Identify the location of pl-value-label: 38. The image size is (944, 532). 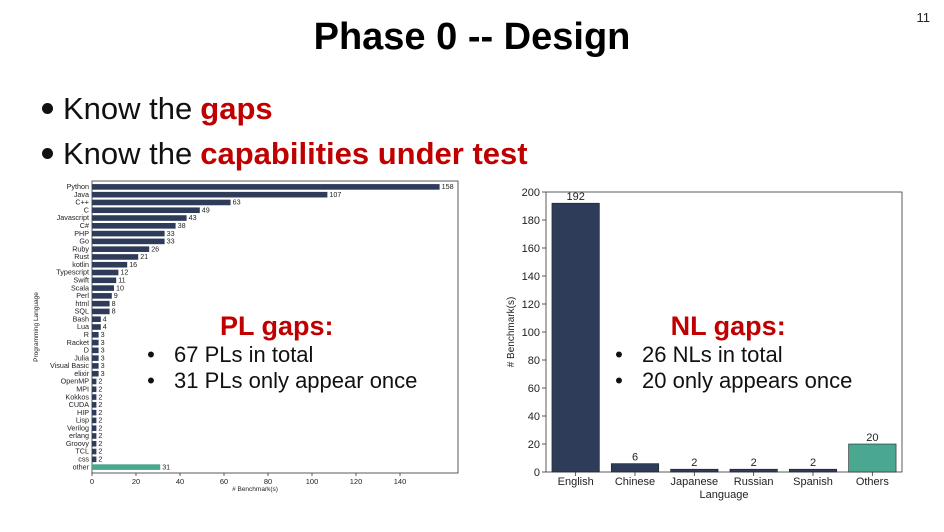
(182, 225).